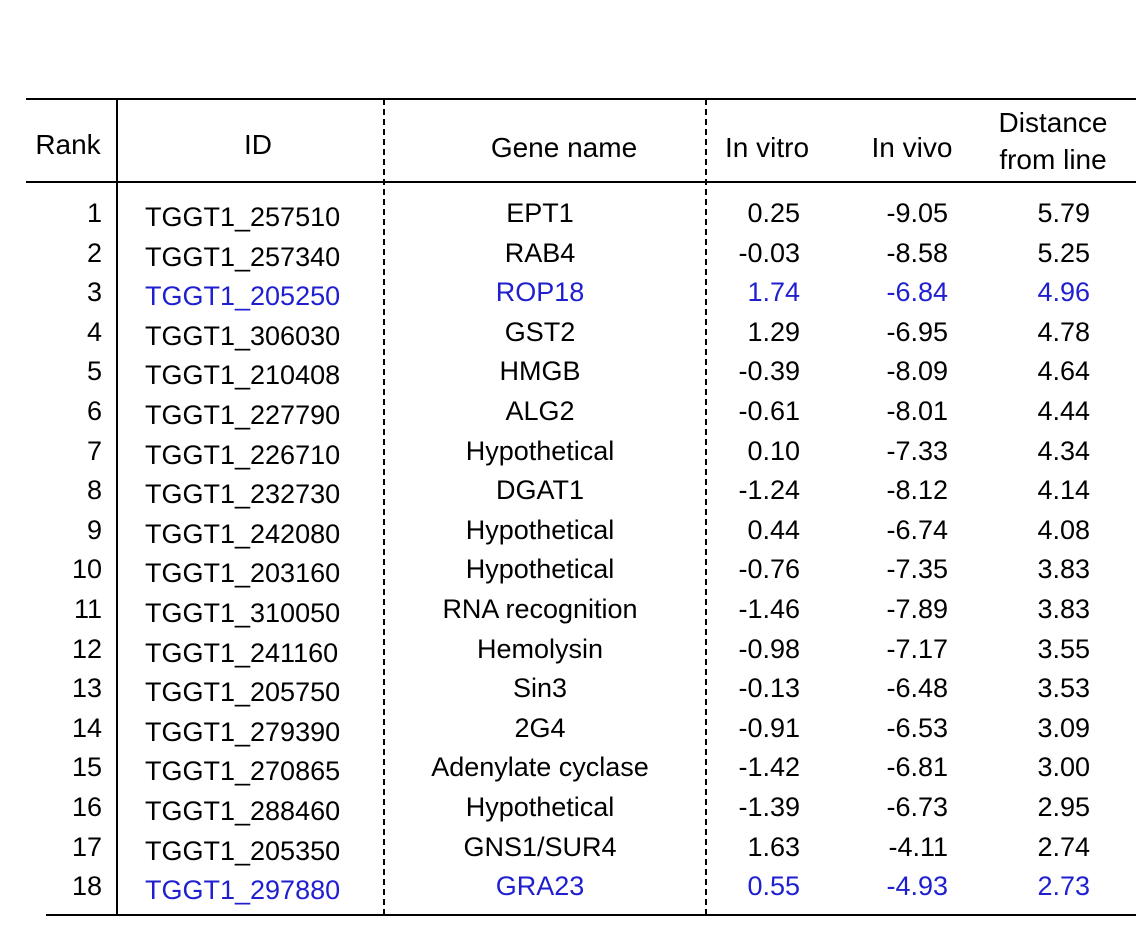 The width and height of the screenshot is (1144, 950). What do you see at coordinates (1063, 490) in the screenshot?
I see `distance-cell: 4.14` at bounding box center [1063, 490].